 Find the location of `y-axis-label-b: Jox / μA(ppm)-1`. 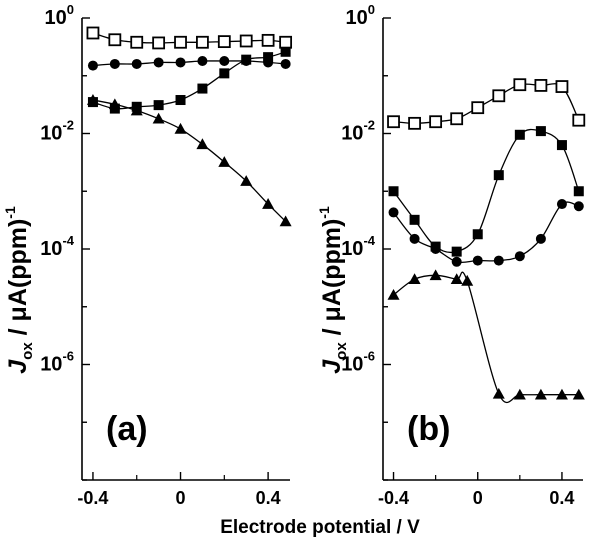

y-axis-label-b: Jox / μA(ppm)-1 is located at coordinates (333, 290).